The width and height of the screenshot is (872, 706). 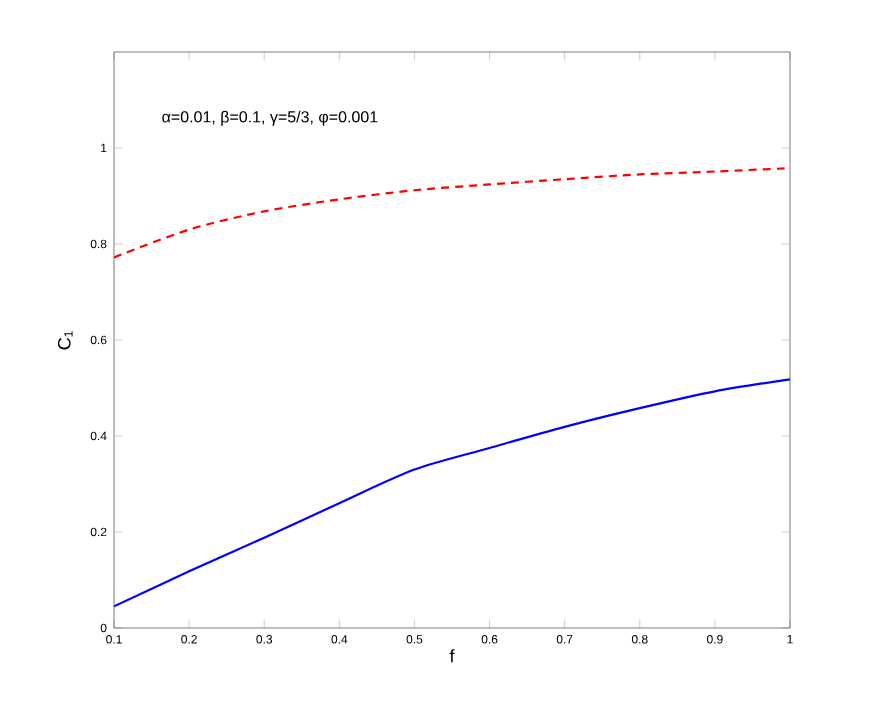 What do you see at coordinates (65, 340) in the screenshot?
I see `y-axis-title: C$_{1}$` at bounding box center [65, 340].